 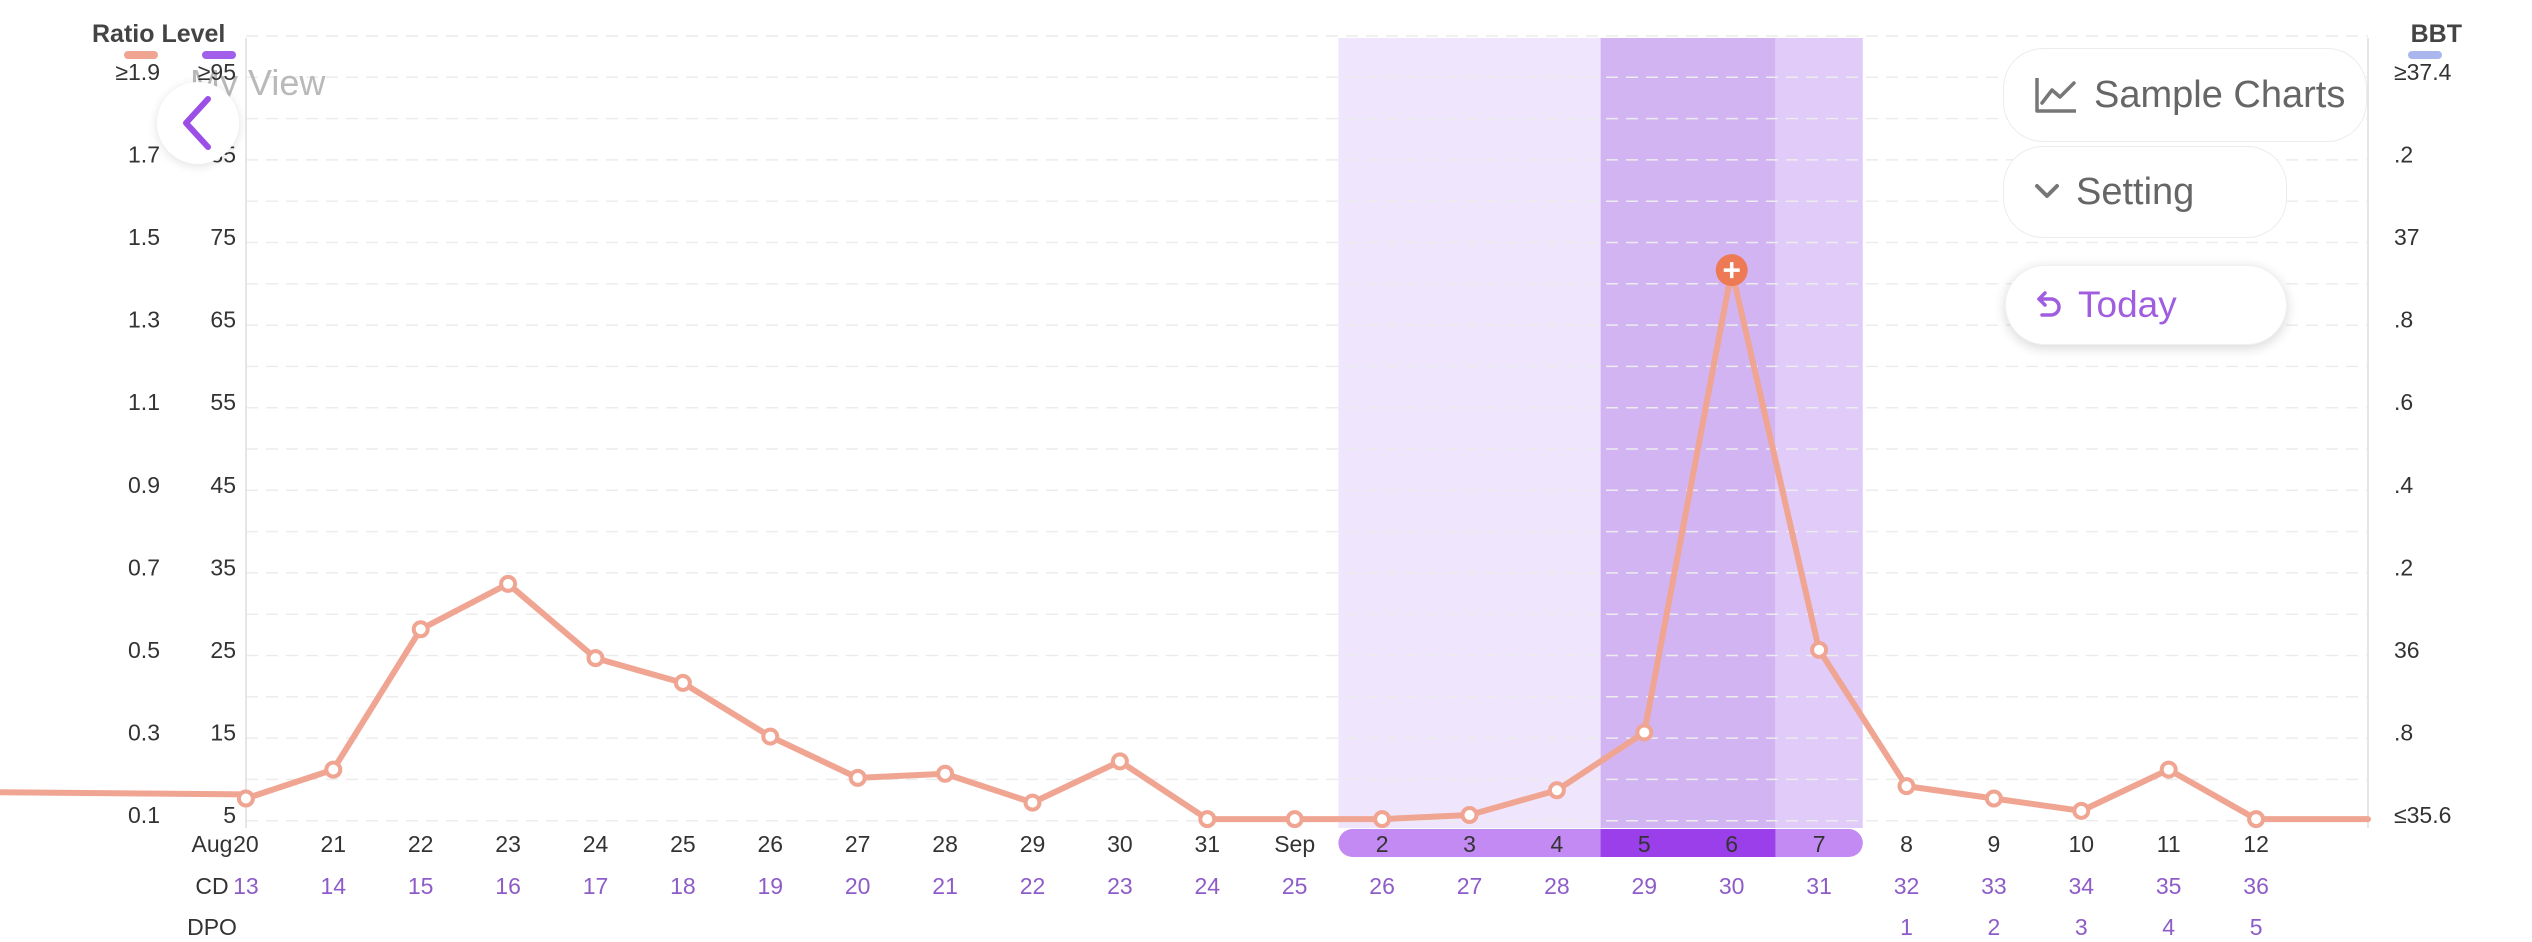 What do you see at coordinates (771, 886) in the screenshot?
I see `cd-value: 19` at bounding box center [771, 886].